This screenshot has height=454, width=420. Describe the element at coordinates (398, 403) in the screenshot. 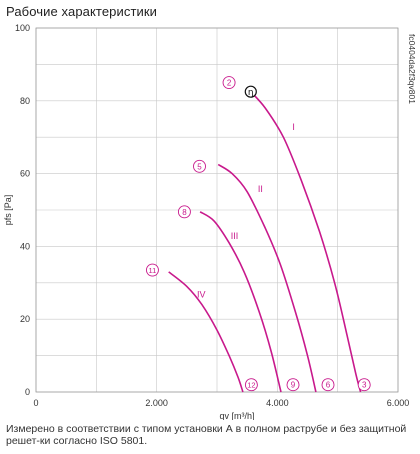

I see `x-tick-label: 6.000` at that location.